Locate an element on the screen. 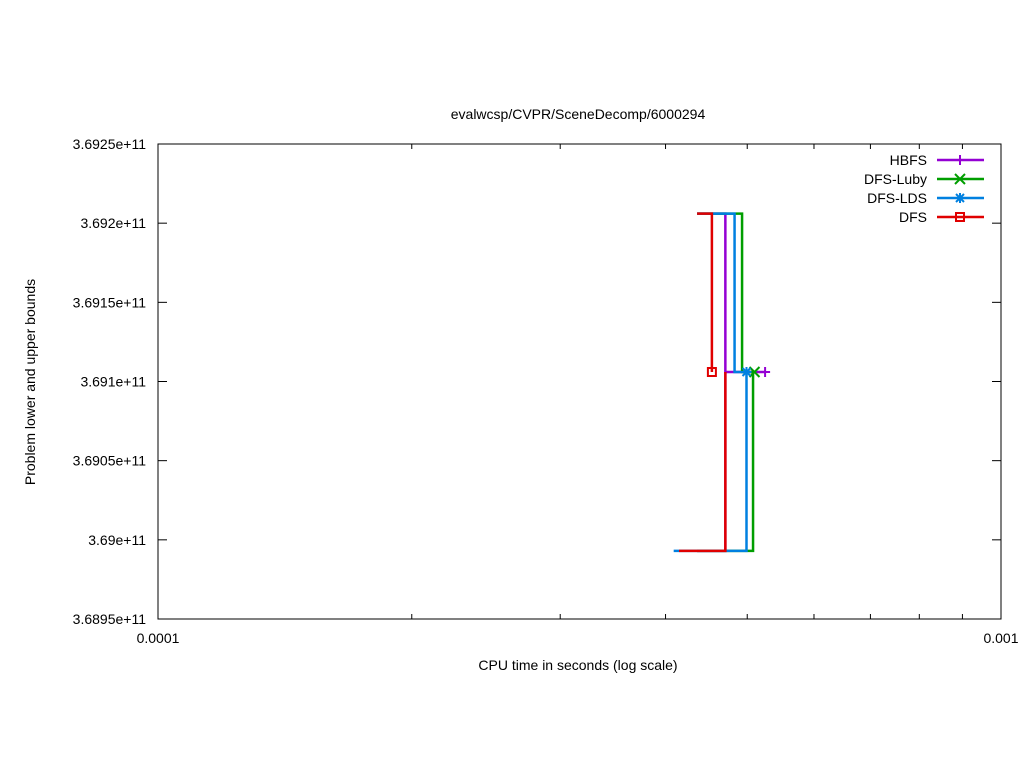 The height and width of the screenshot is (768, 1024). y-tick-label: 3.6905e+11 is located at coordinates (110, 461).